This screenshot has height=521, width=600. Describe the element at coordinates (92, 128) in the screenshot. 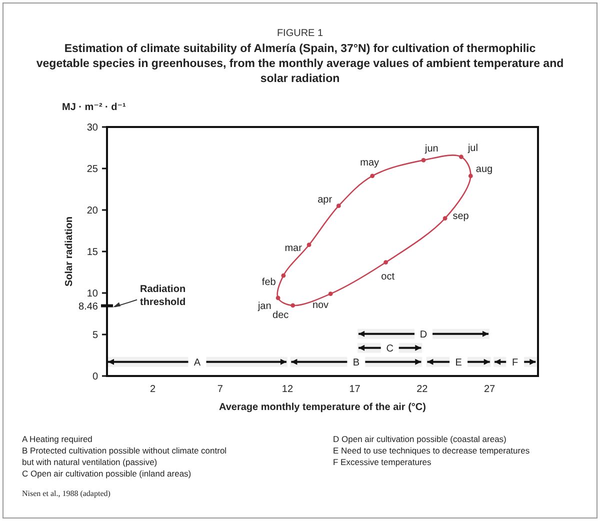

I see `y-tick-label: 30` at that location.